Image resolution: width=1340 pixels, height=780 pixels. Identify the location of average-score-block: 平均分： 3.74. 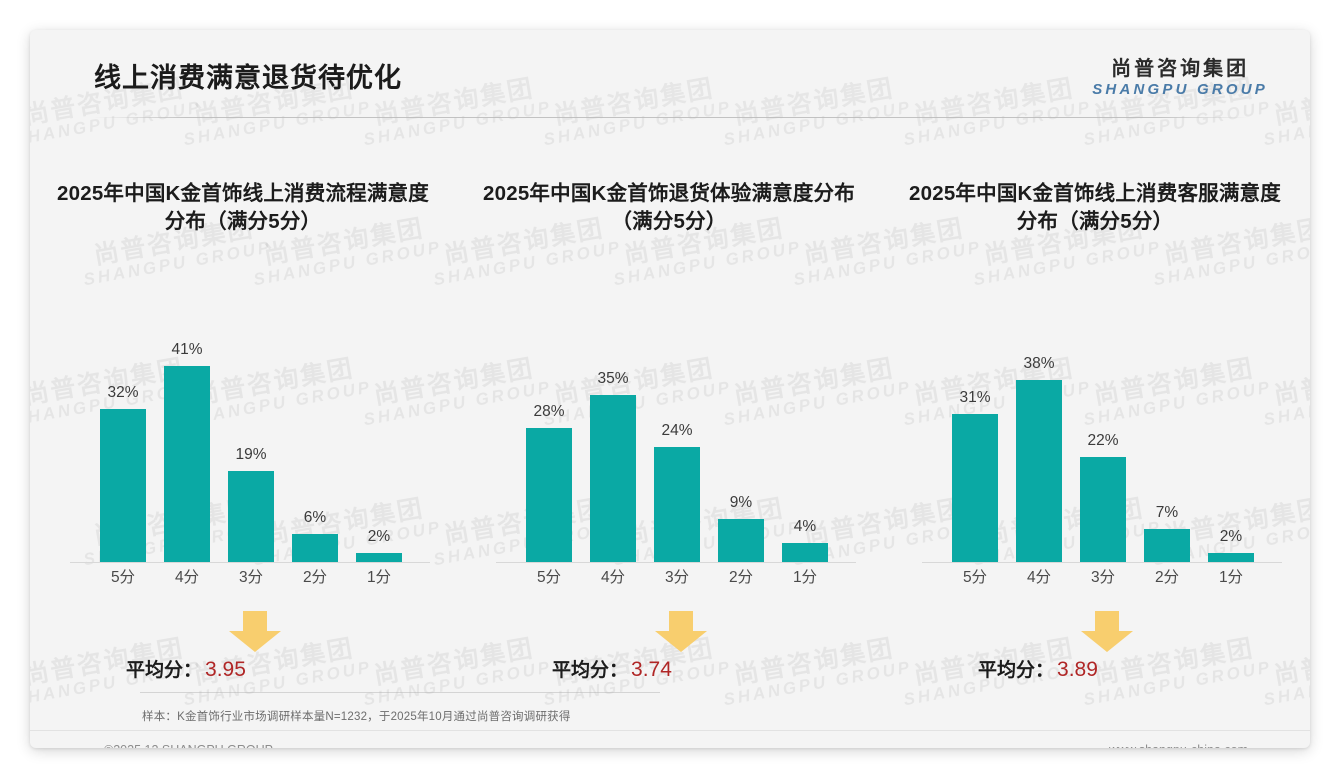
(669, 655).